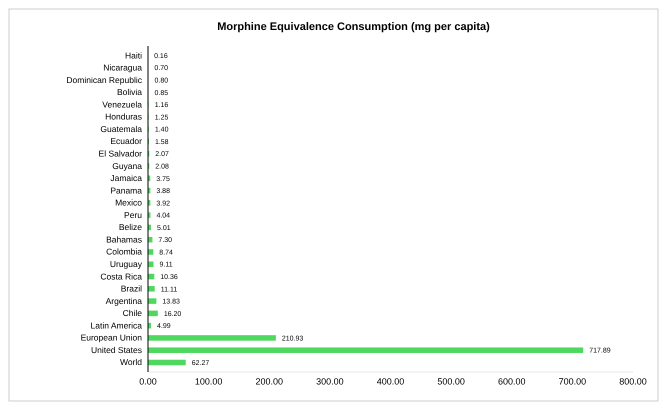 Image resolution: width=667 pixels, height=410 pixels. I want to click on y-tick-label: El Salvador, so click(120, 153).